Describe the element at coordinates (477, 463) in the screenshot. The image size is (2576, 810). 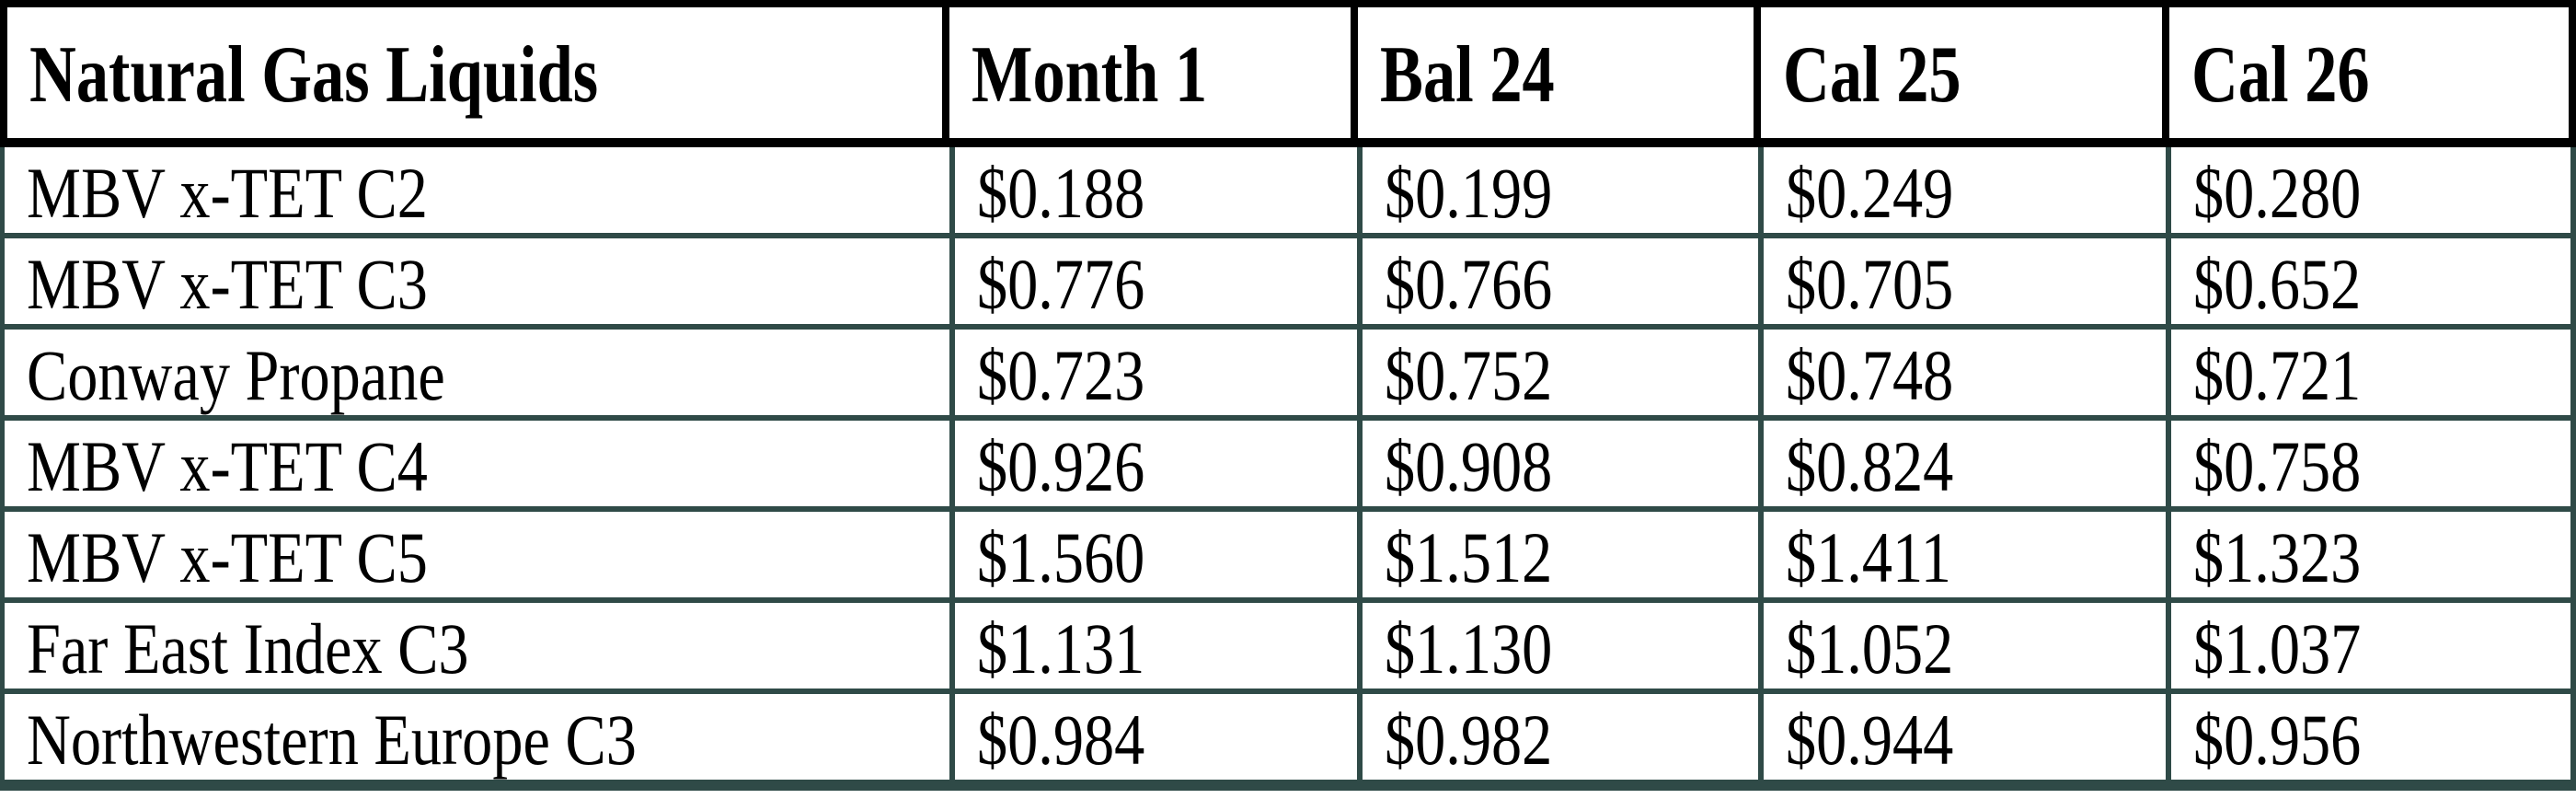
I see `row-label-cell: MBV x-TET C4` at that location.